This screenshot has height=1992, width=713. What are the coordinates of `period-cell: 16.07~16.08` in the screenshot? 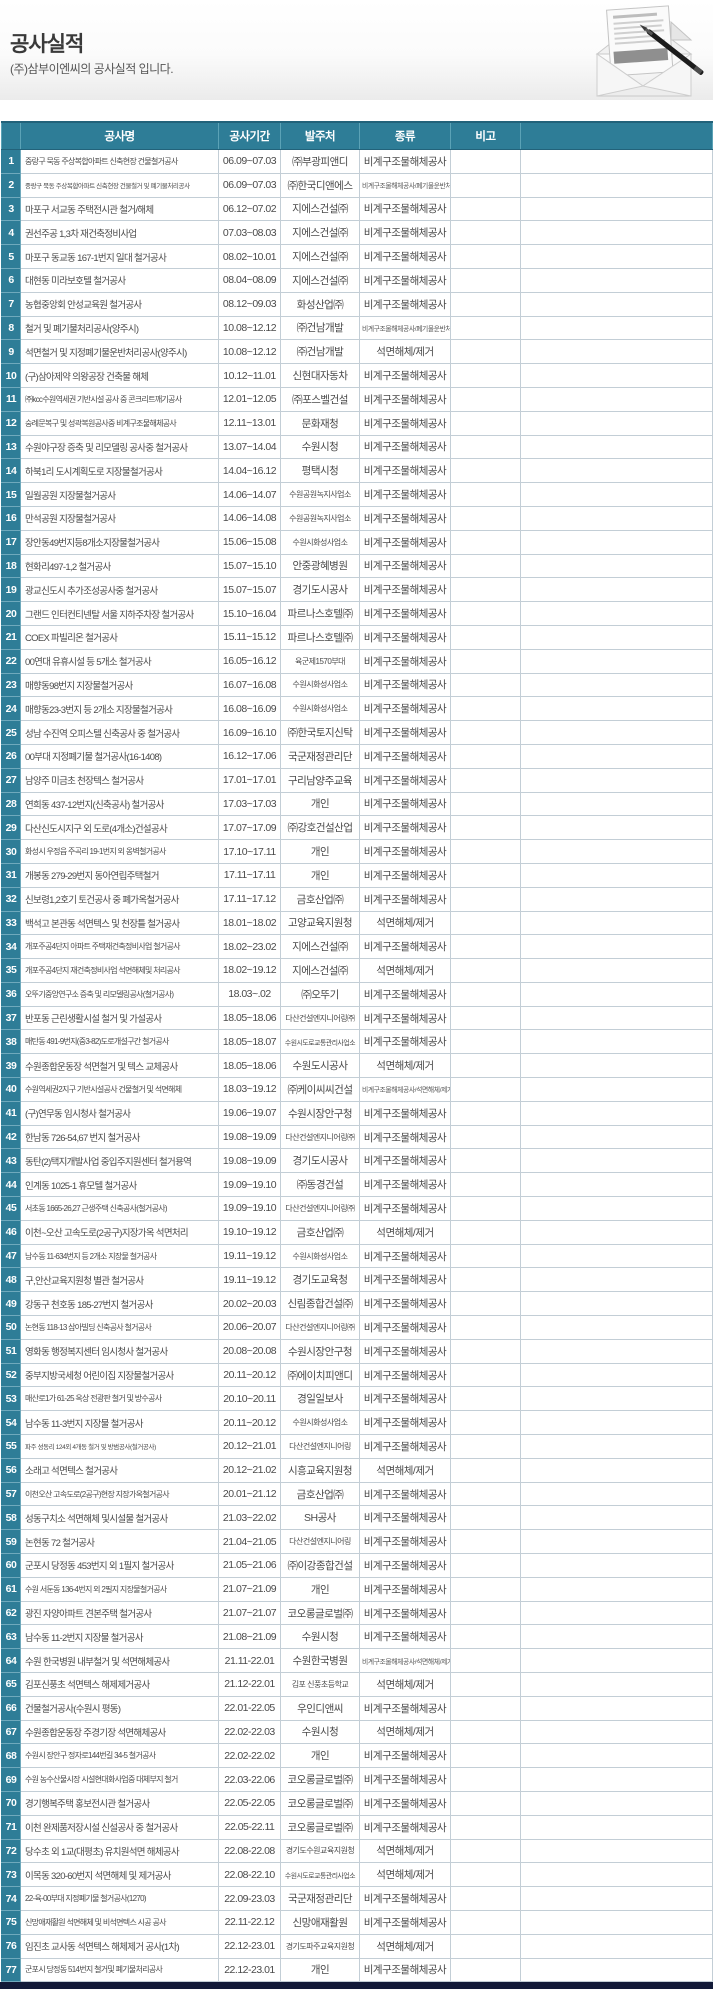 It's located at (249, 685).